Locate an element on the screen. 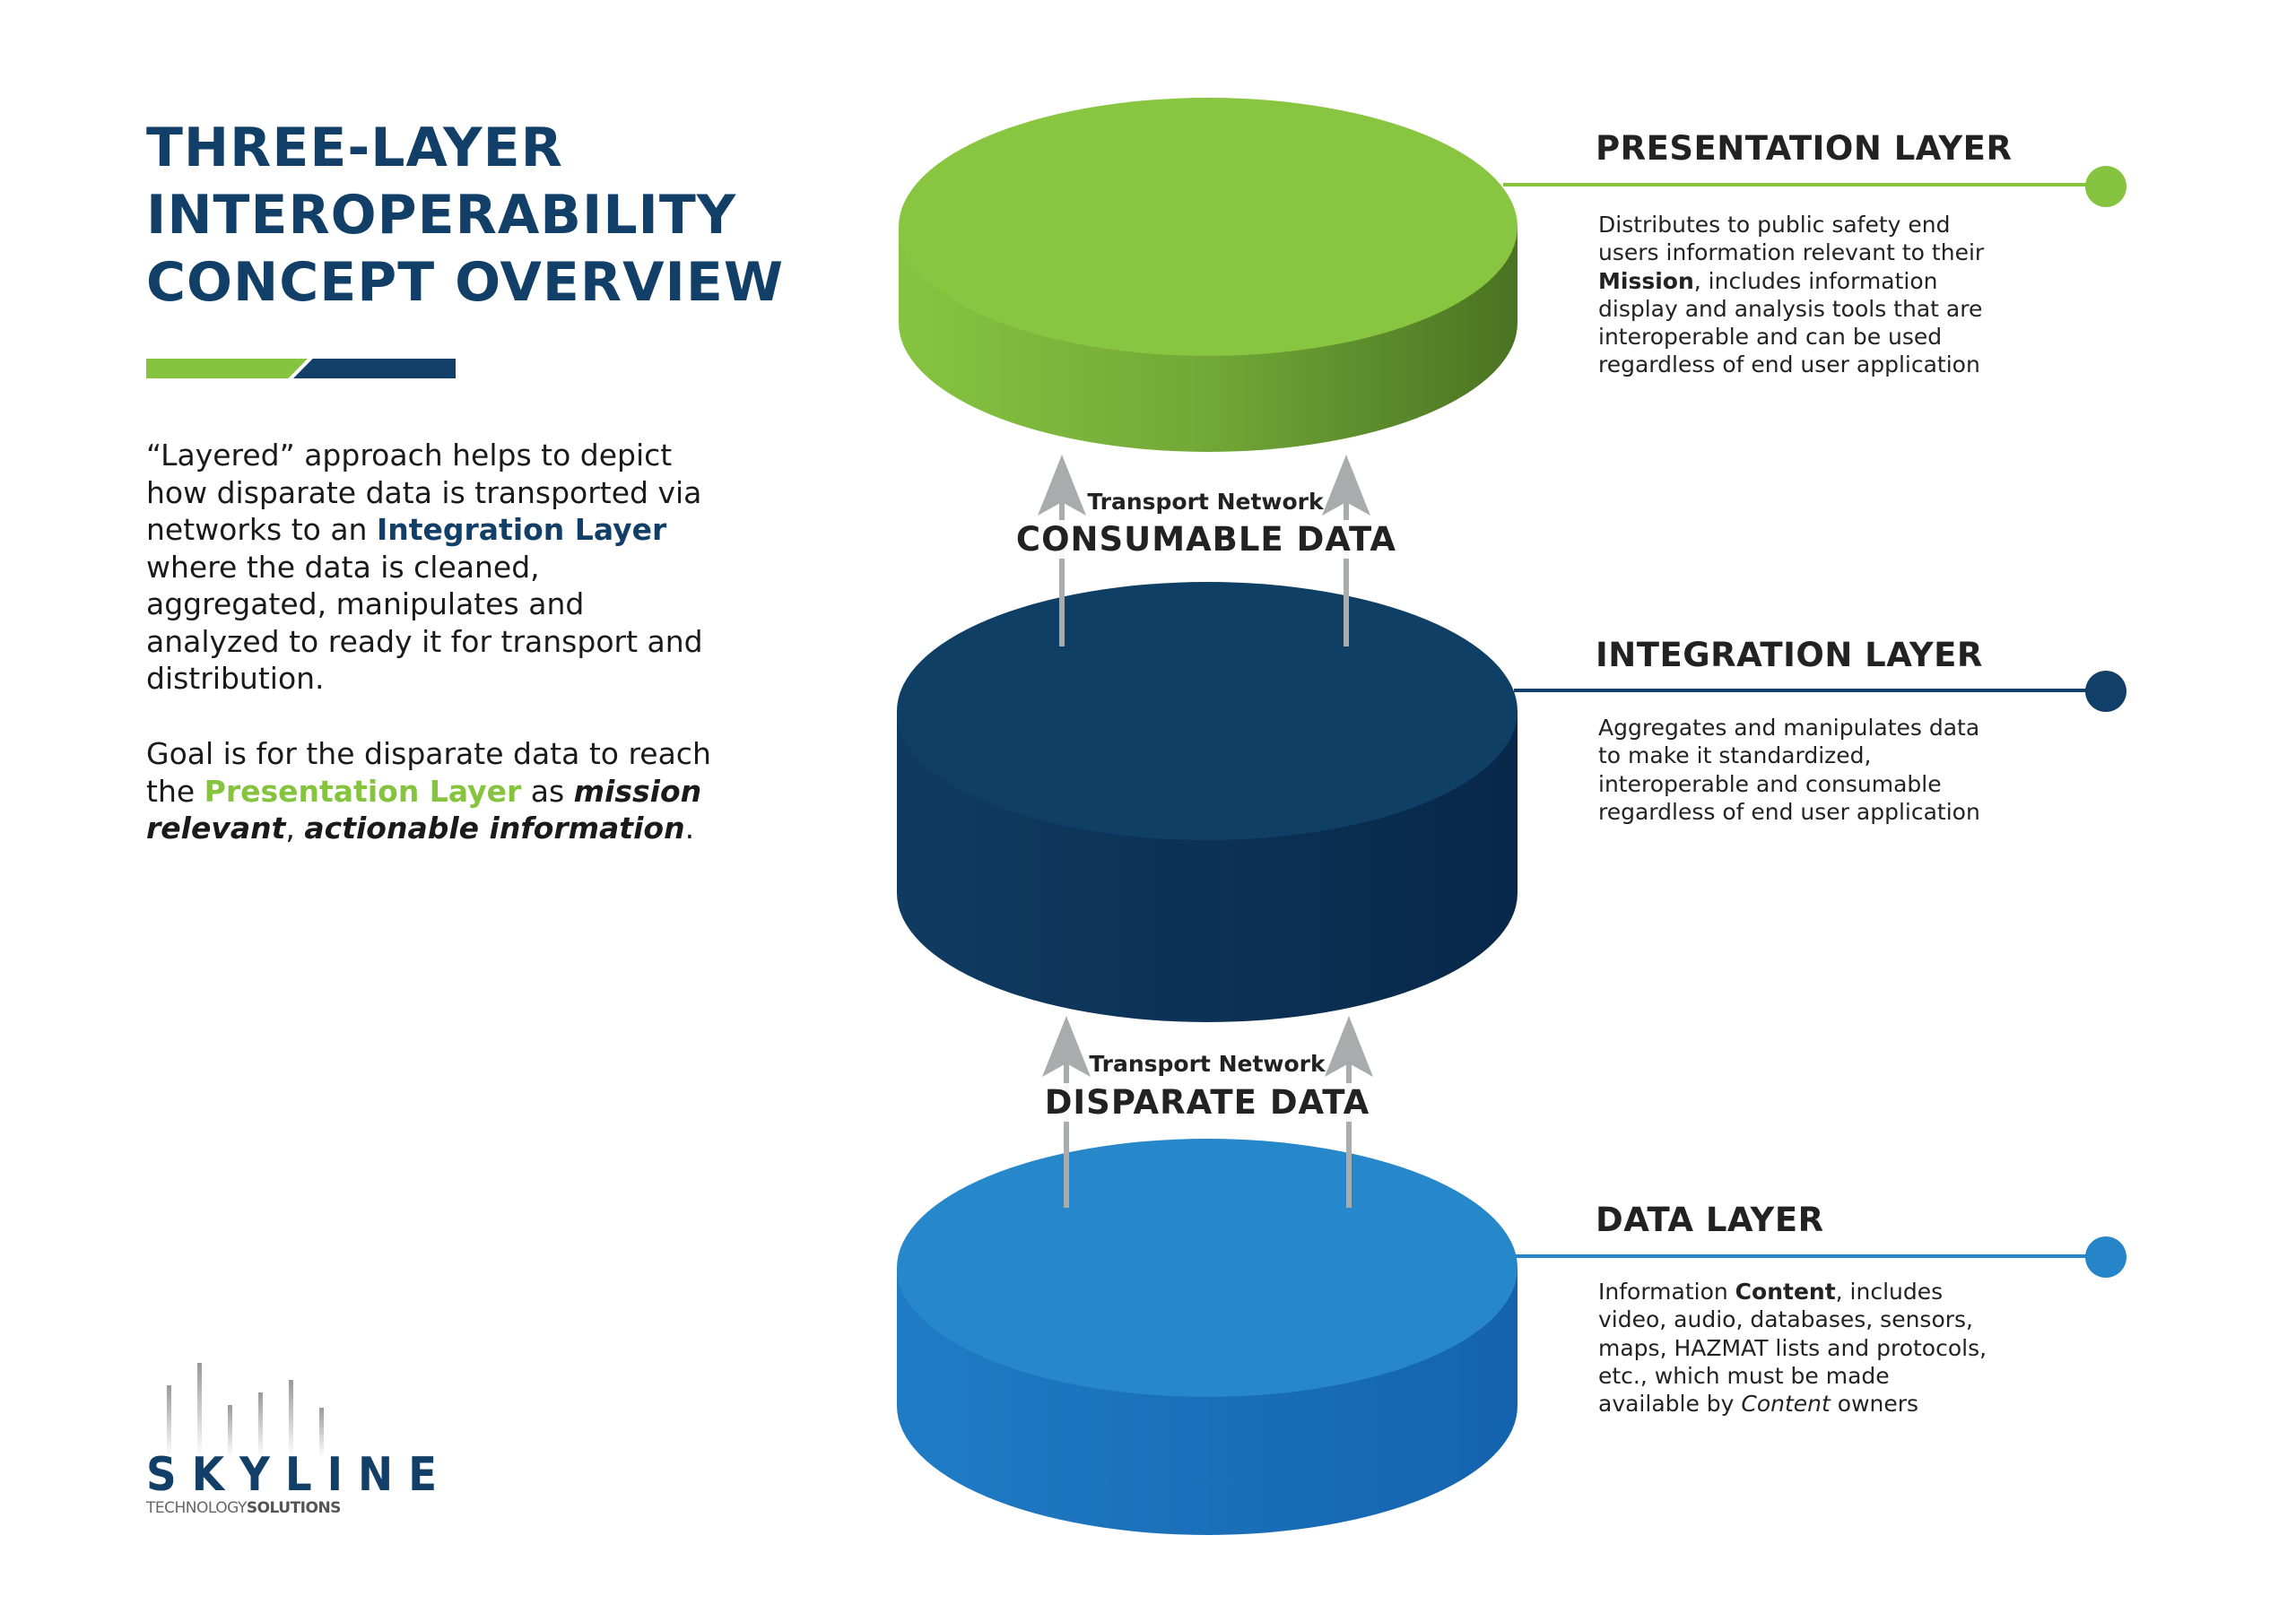 The image size is (2296, 1622). title-line: THREE-LAYER is located at coordinates (354, 148).